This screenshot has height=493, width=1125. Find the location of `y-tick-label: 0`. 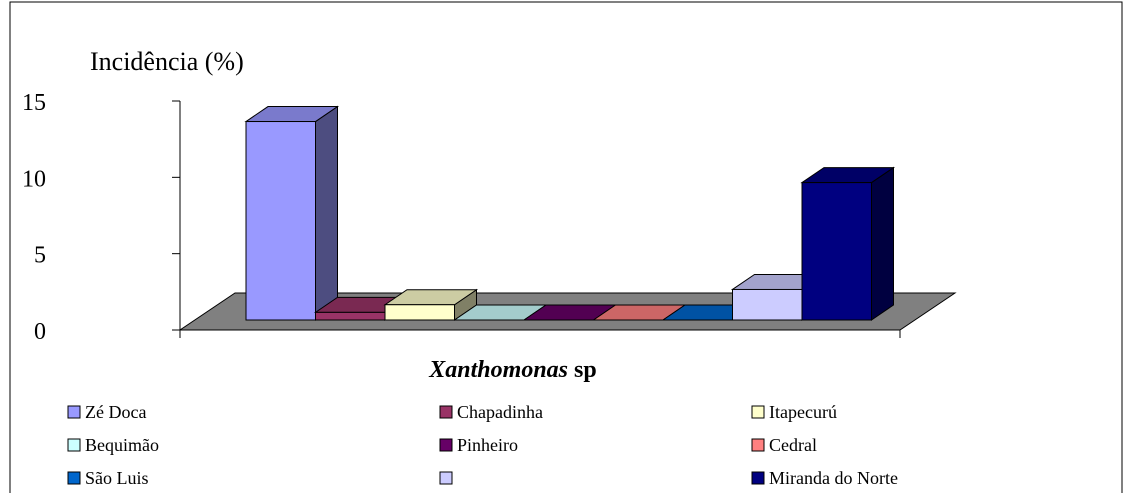

y-tick-label: 0 is located at coordinates (40, 332).